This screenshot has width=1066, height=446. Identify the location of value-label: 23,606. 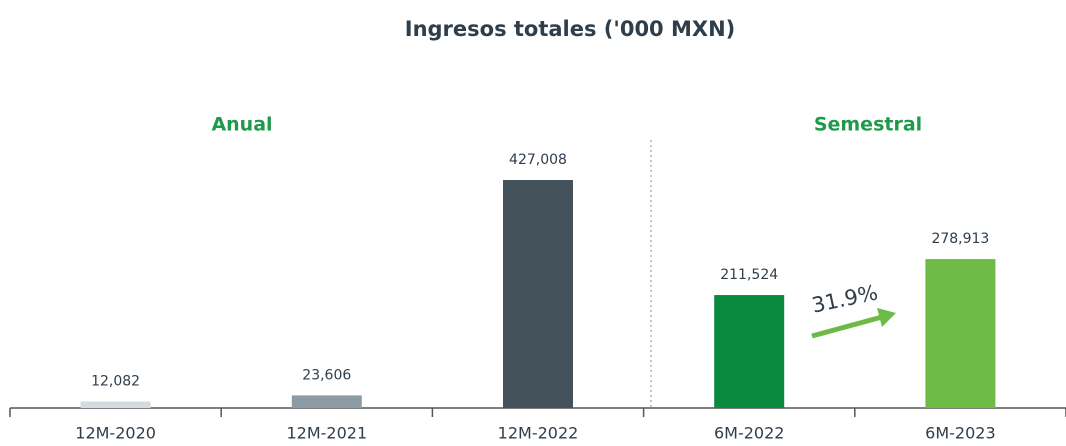
(326, 375).